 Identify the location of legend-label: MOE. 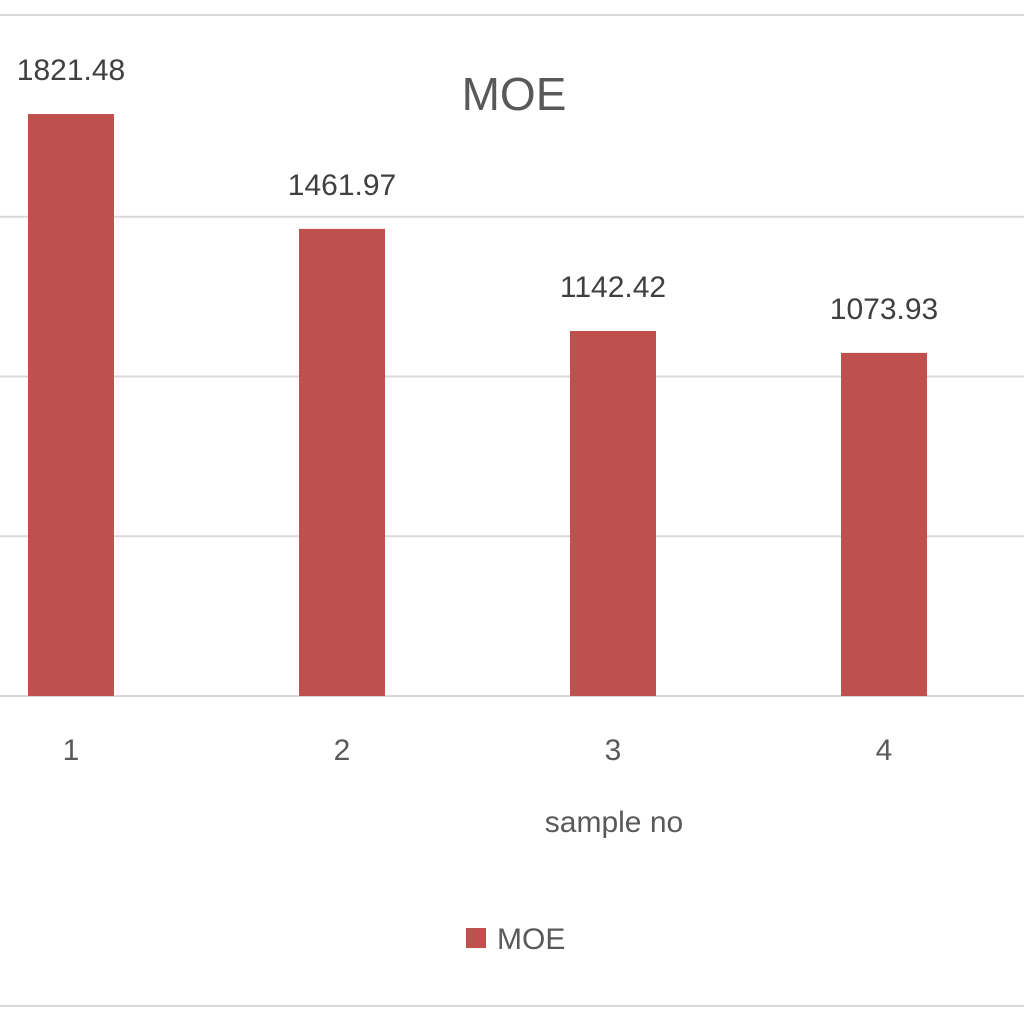
(531, 939).